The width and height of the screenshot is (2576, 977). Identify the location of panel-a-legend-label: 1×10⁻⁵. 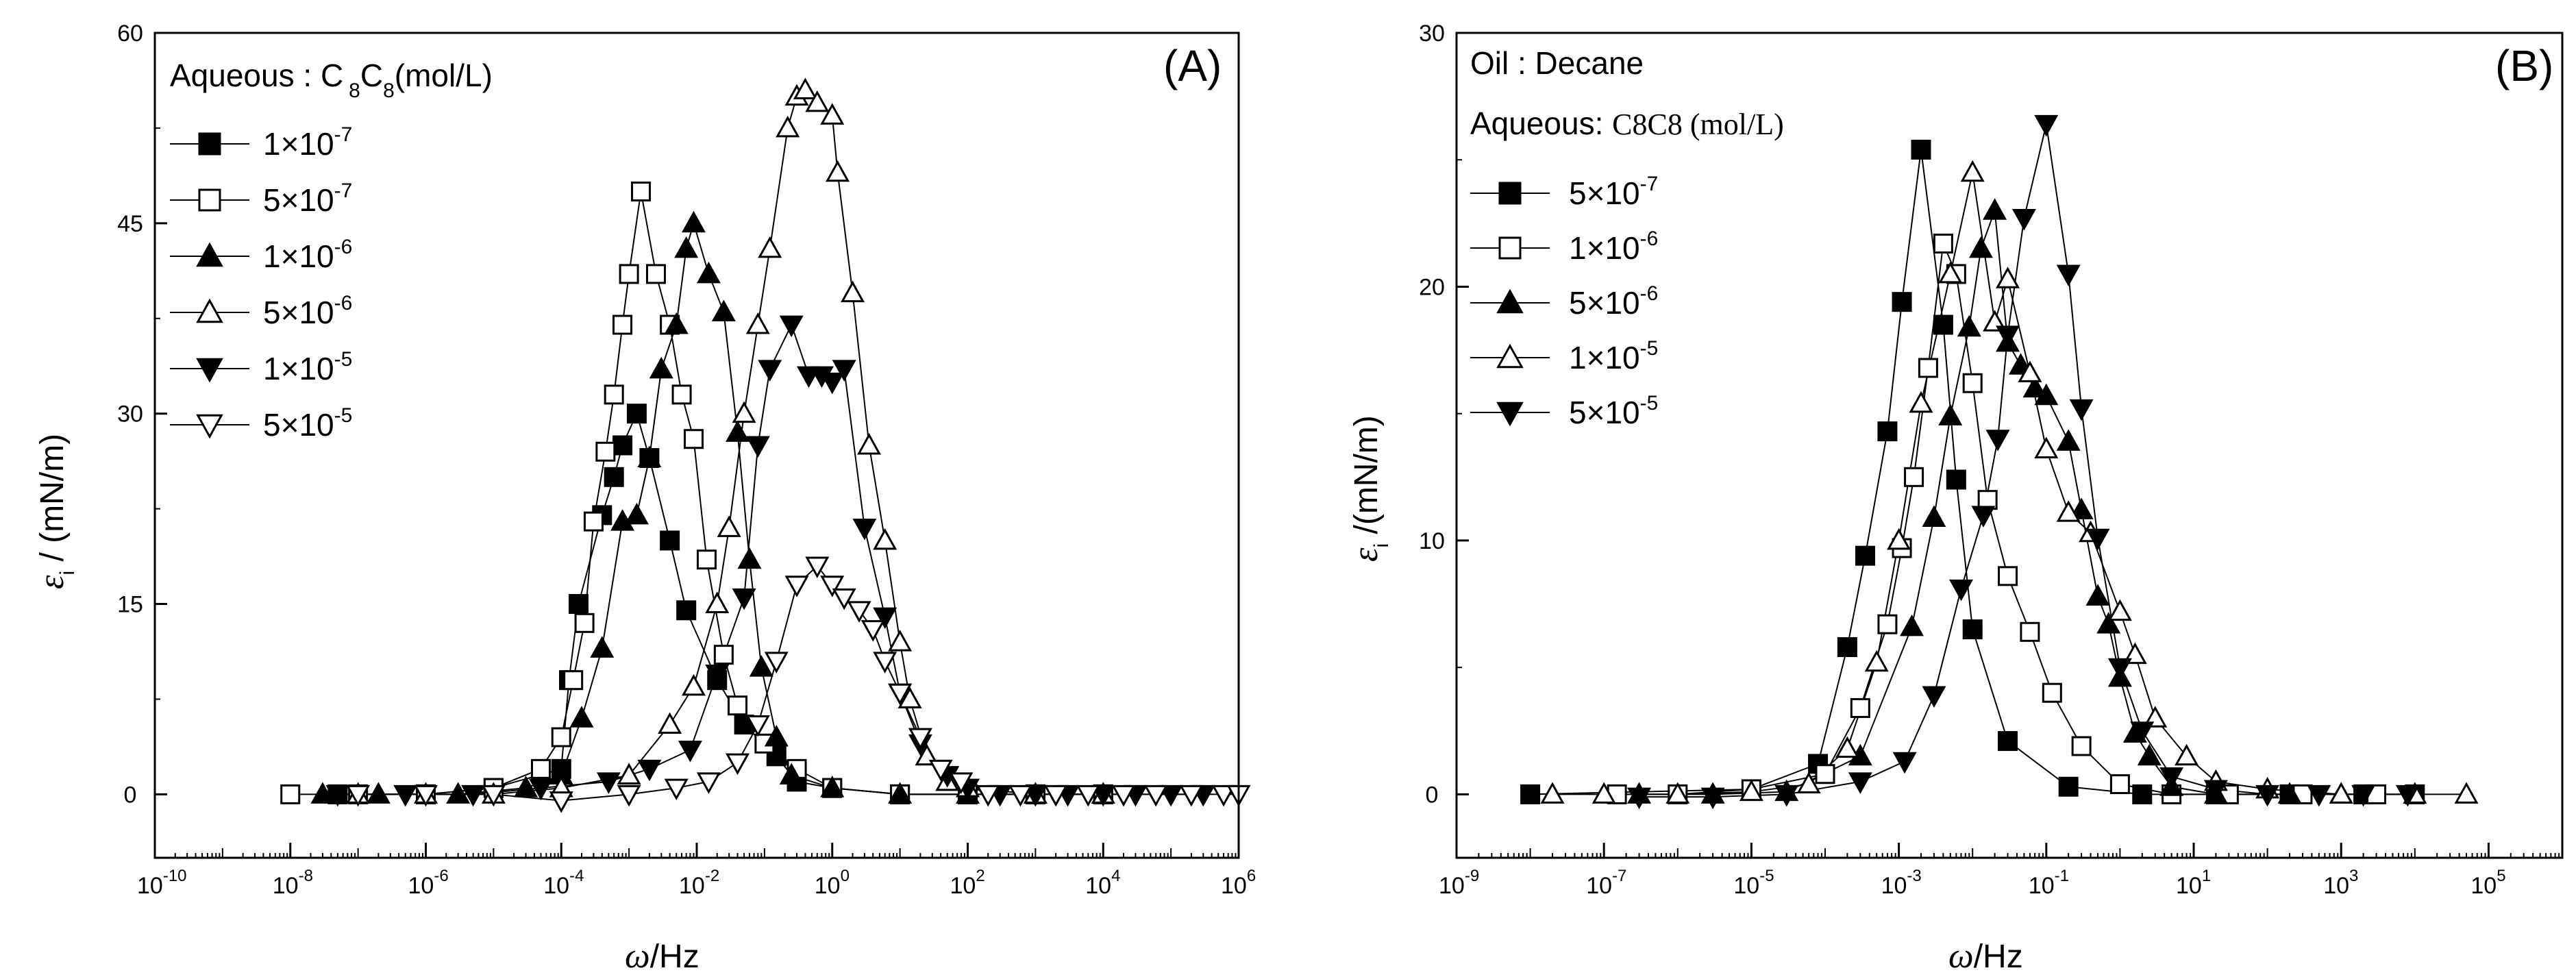
(307, 367).